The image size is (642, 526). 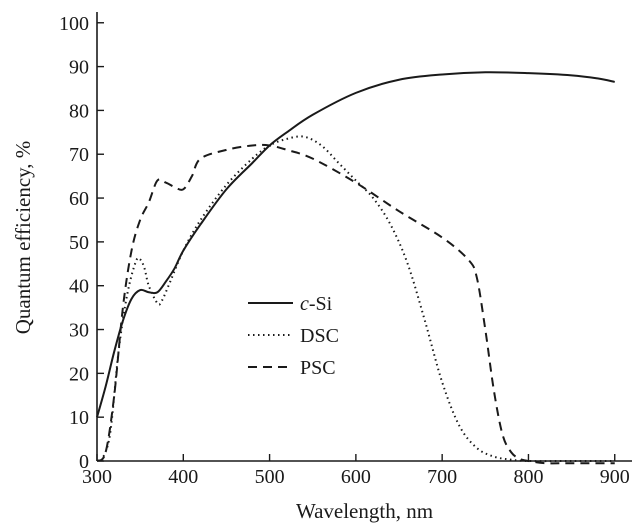 I want to click on x-tick-label-900: 900, so click(x=615, y=477).